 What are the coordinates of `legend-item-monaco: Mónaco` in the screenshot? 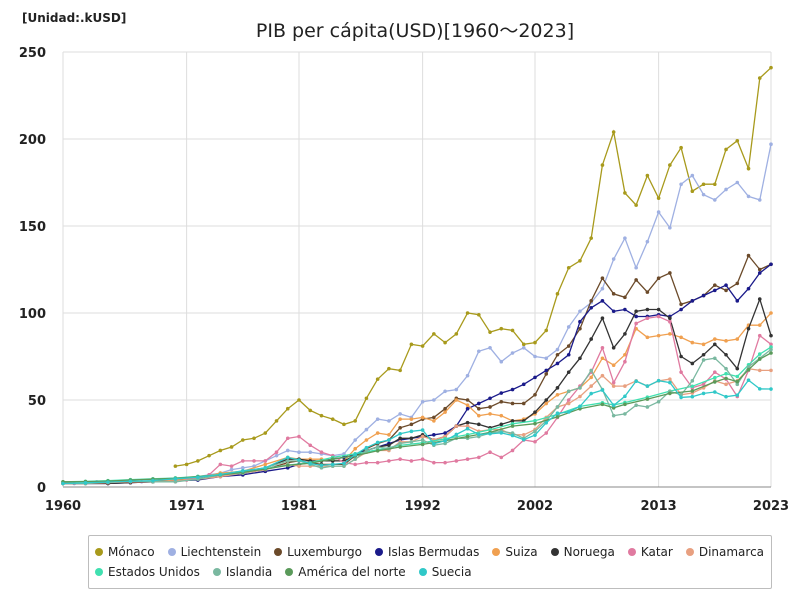 It's located at (125, 552).